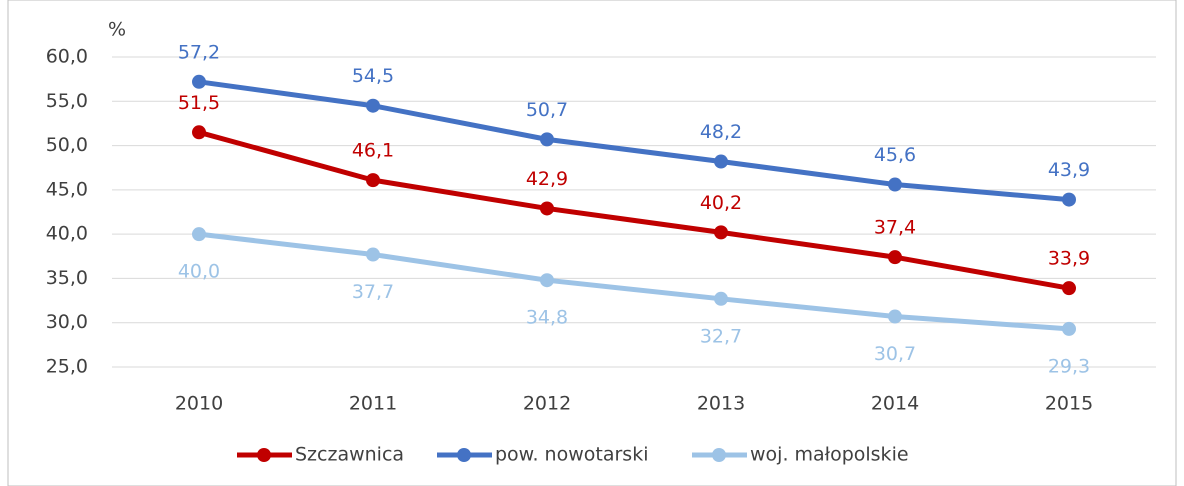  Describe the element at coordinates (721, 203) in the screenshot. I see `data-label: 40,2` at that location.